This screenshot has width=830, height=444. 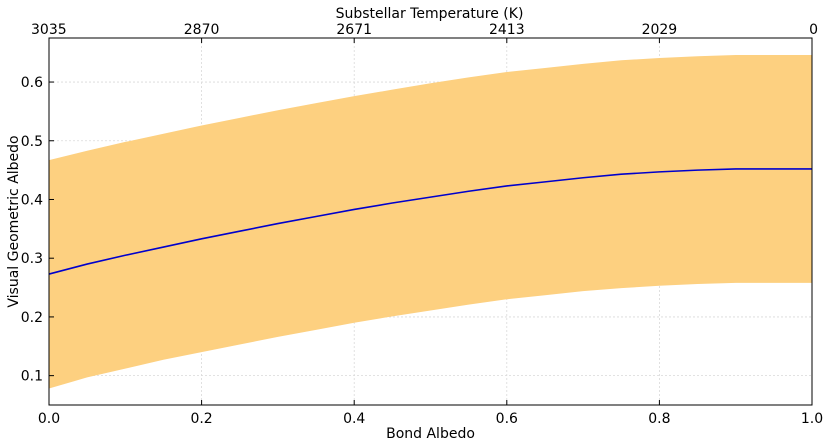 I want to click on x-tick-label: 0.8, so click(x=659, y=419).